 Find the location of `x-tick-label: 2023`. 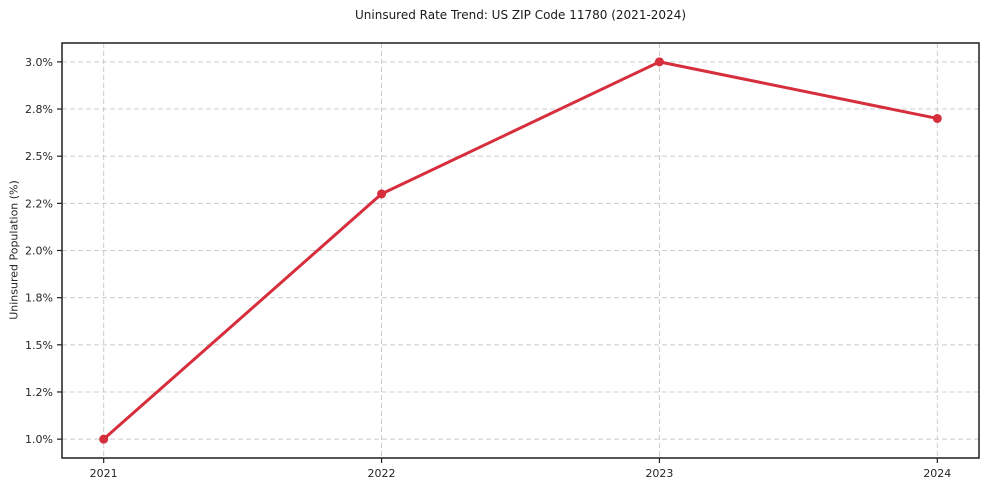

x-tick-label: 2023 is located at coordinates (659, 473).